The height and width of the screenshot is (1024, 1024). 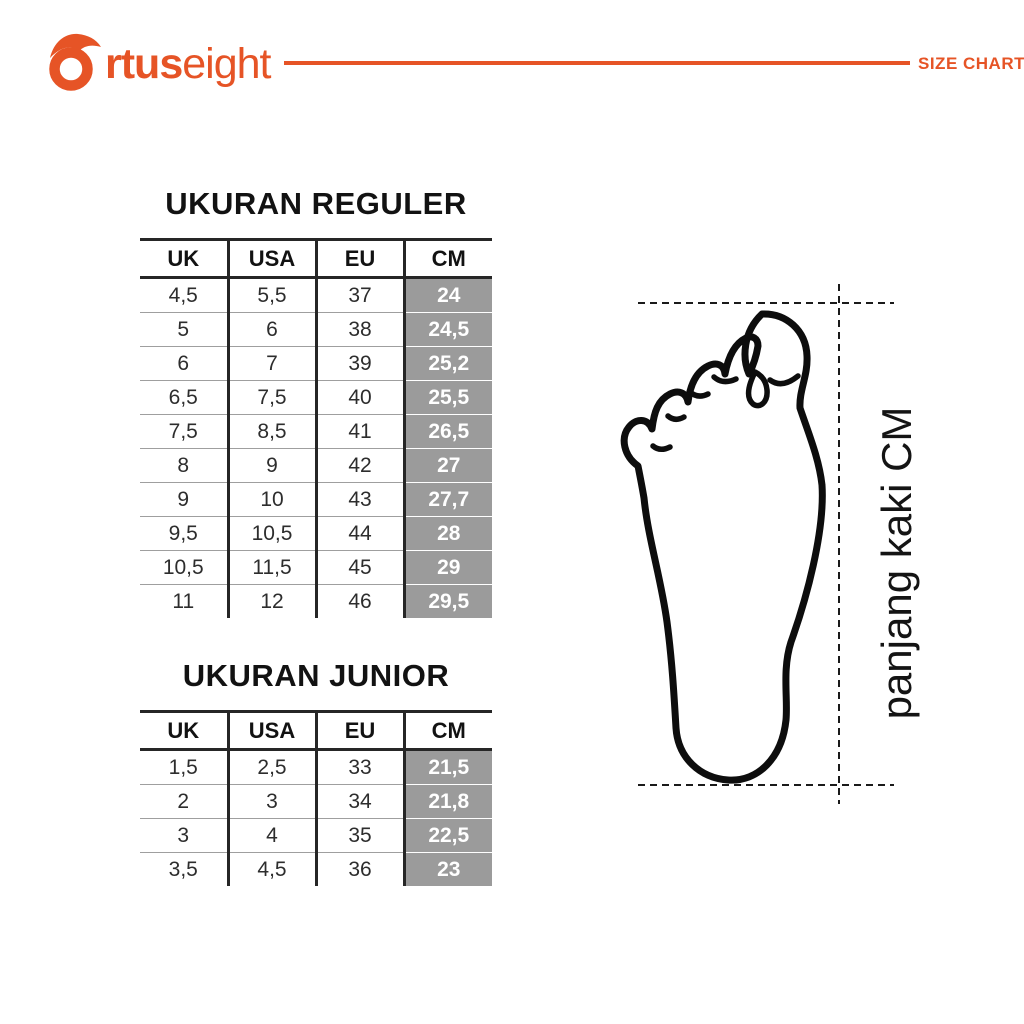 I want to click on size-cell: 35, so click(x=359, y=835).